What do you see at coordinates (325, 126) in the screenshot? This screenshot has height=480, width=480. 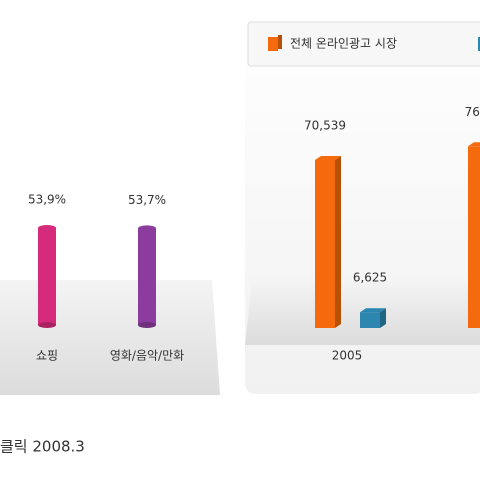 I see `value-label: 70,539` at bounding box center [325, 126].